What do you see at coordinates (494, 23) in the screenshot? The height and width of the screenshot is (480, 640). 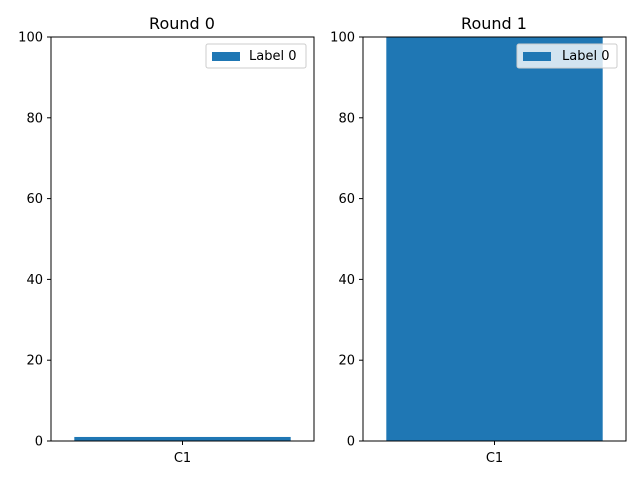 I see `subplot-title: Round 1` at bounding box center [494, 23].